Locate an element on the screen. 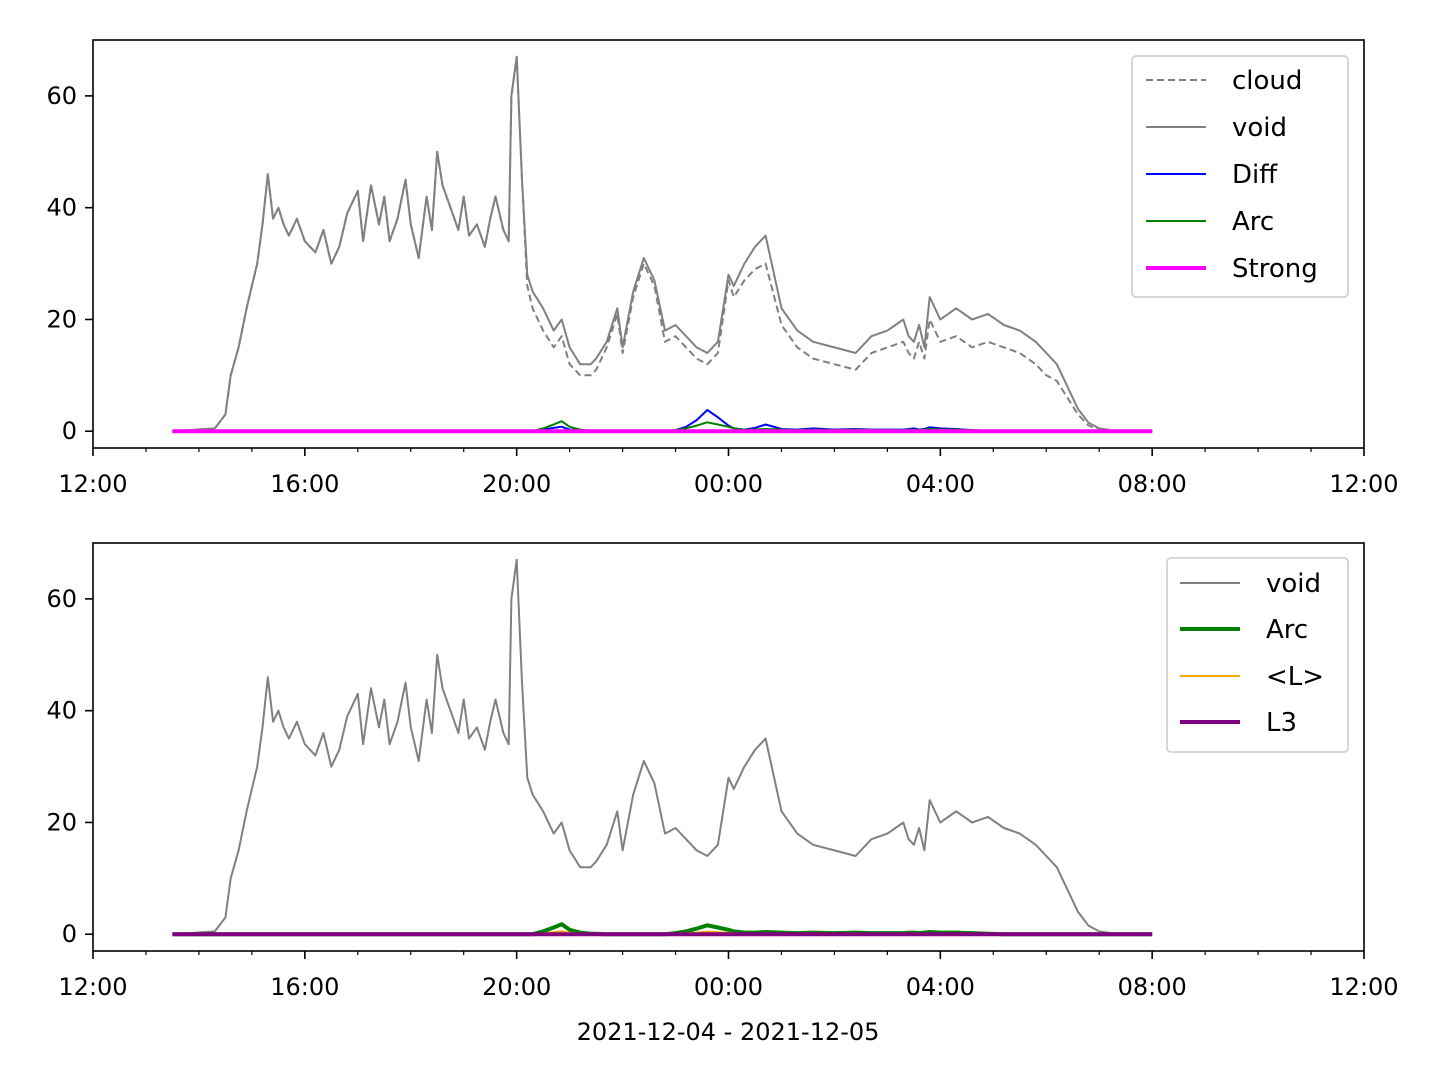 The width and height of the screenshot is (1440, 1080). series-line-diff is located at coordinates (662, 421).